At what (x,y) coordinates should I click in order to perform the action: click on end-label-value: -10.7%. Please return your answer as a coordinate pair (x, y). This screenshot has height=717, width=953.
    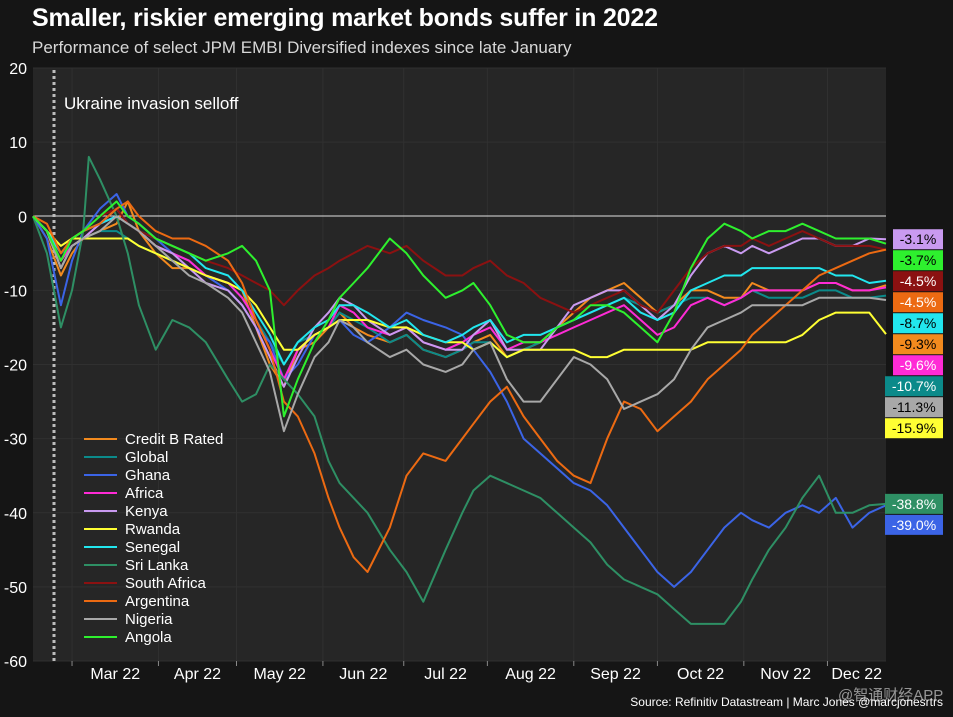
    Looking at the image, I should click on (914, 386).